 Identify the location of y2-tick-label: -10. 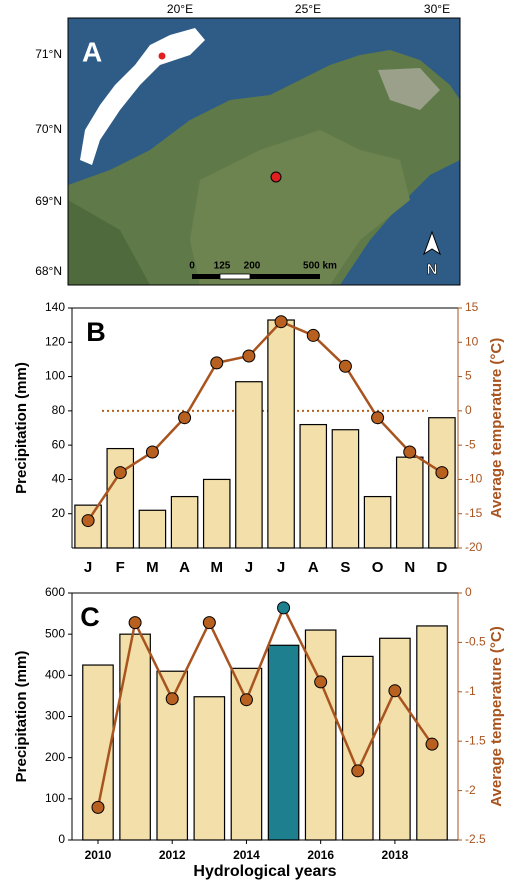
(474, 479).